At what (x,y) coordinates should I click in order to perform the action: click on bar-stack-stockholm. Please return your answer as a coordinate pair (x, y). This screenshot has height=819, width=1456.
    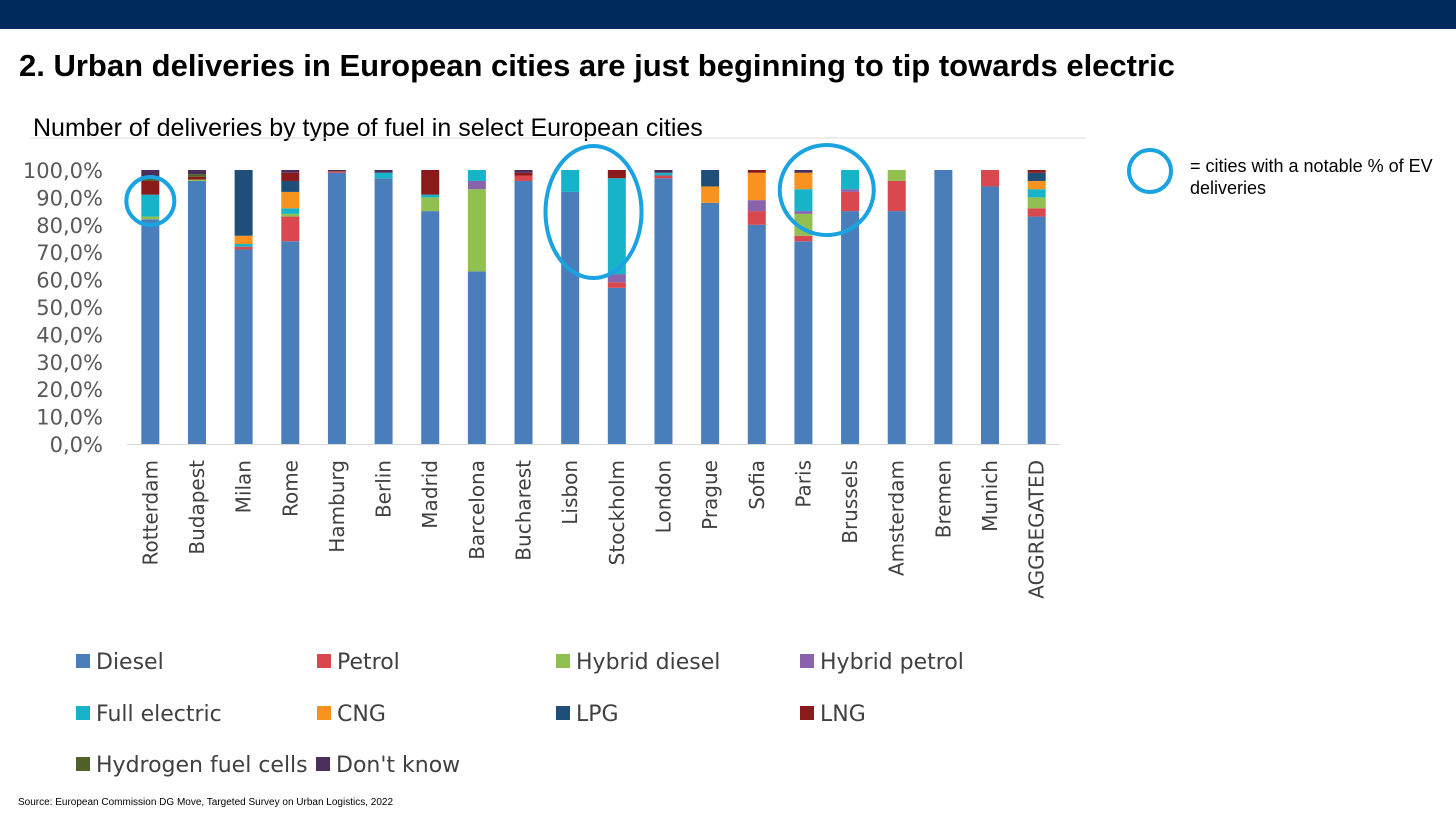
    Looking at the image, I should click on (616, 307).